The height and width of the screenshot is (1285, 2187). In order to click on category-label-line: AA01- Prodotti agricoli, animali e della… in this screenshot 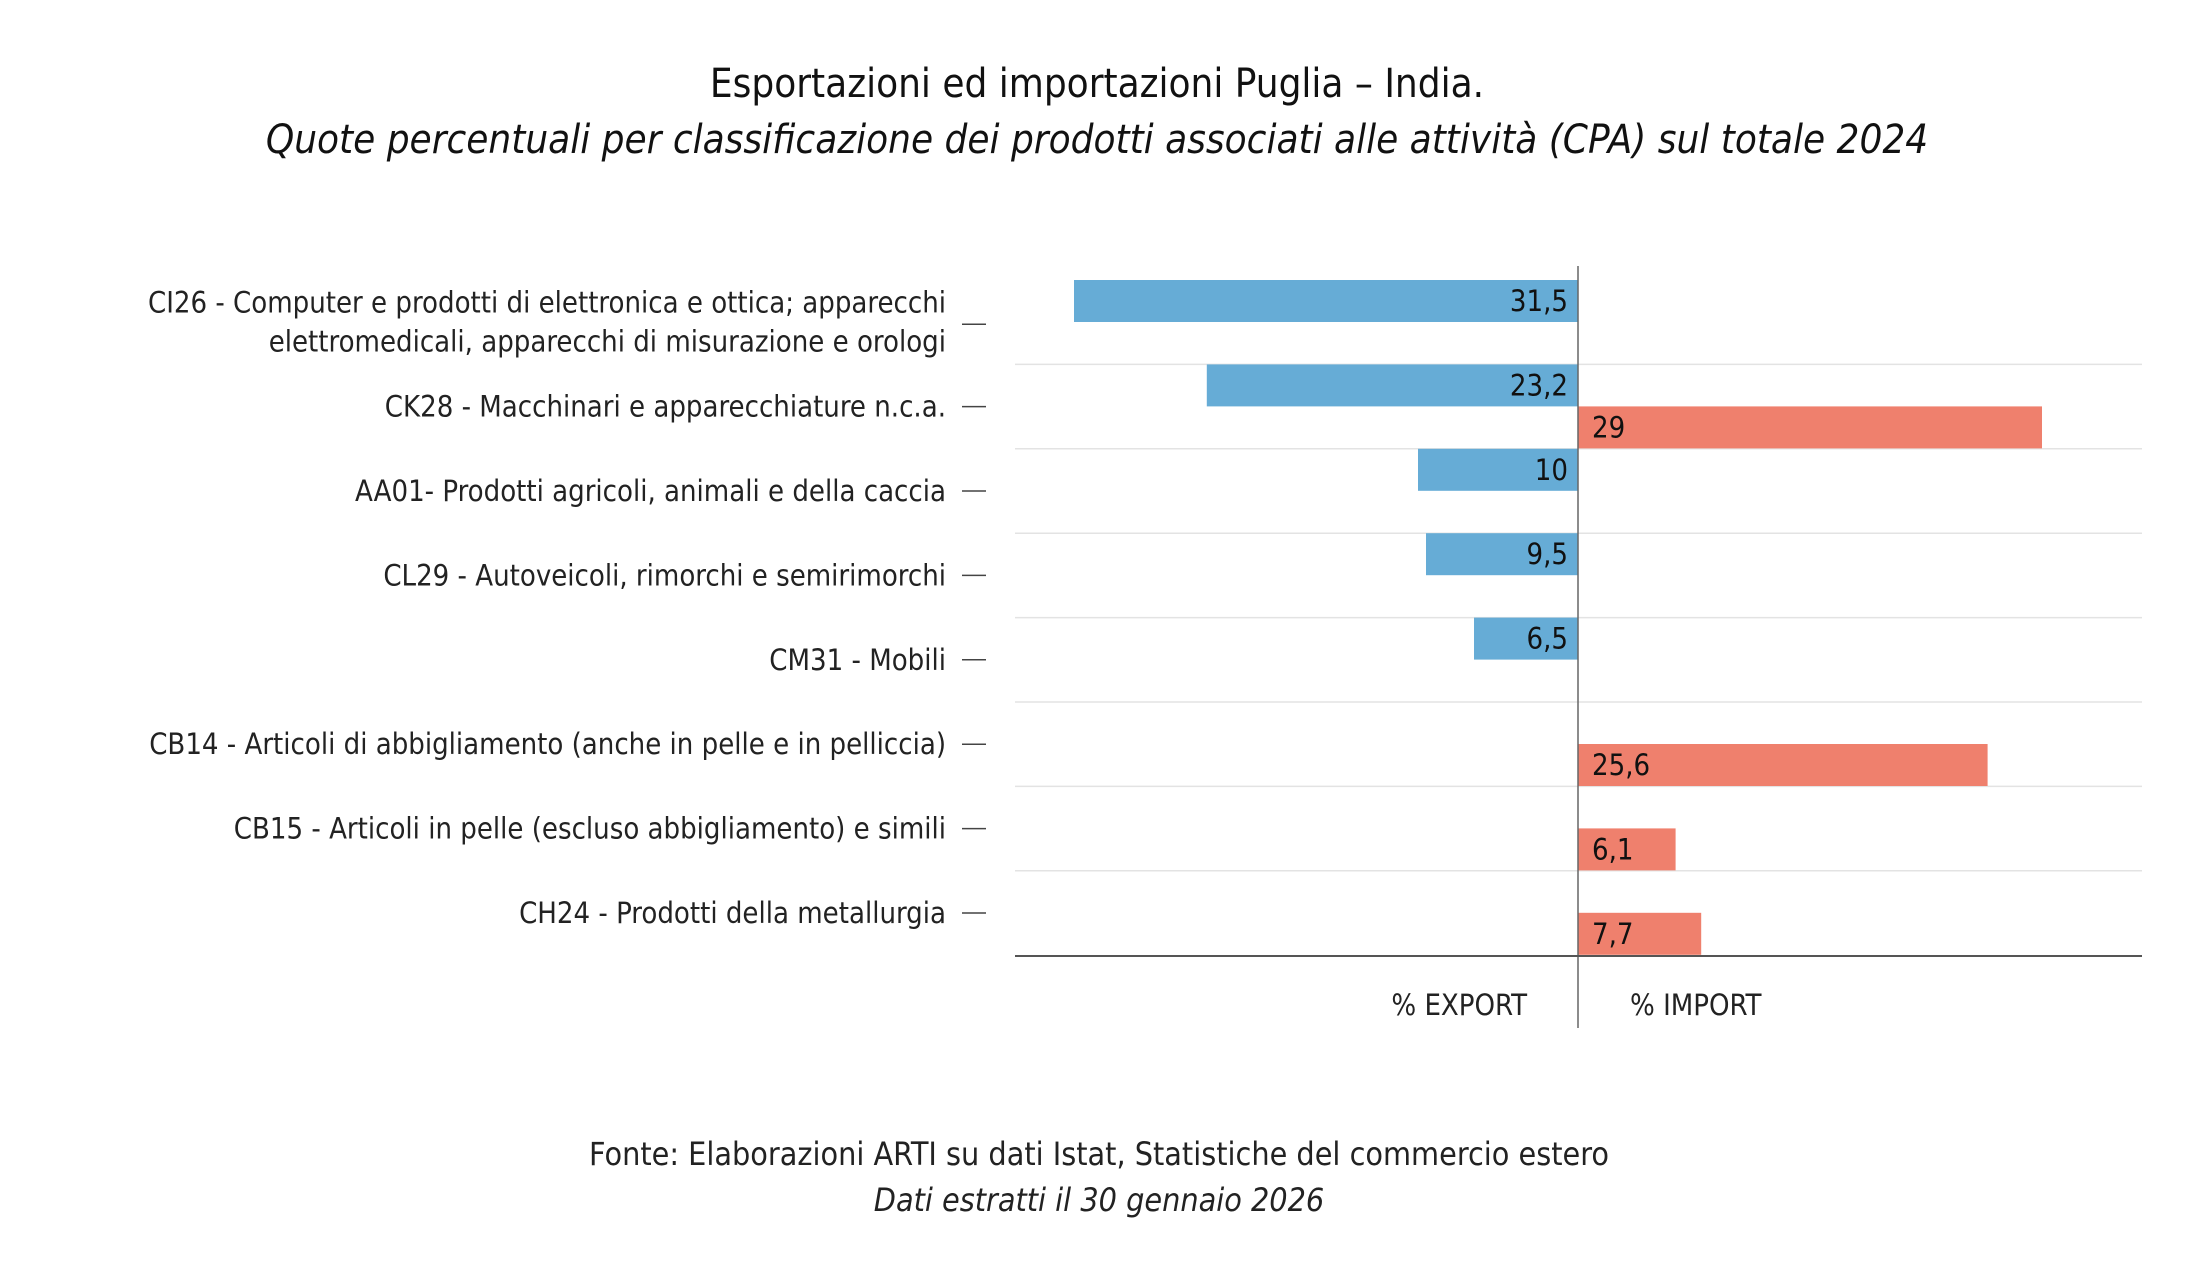, I will do `click(650, 491)`.